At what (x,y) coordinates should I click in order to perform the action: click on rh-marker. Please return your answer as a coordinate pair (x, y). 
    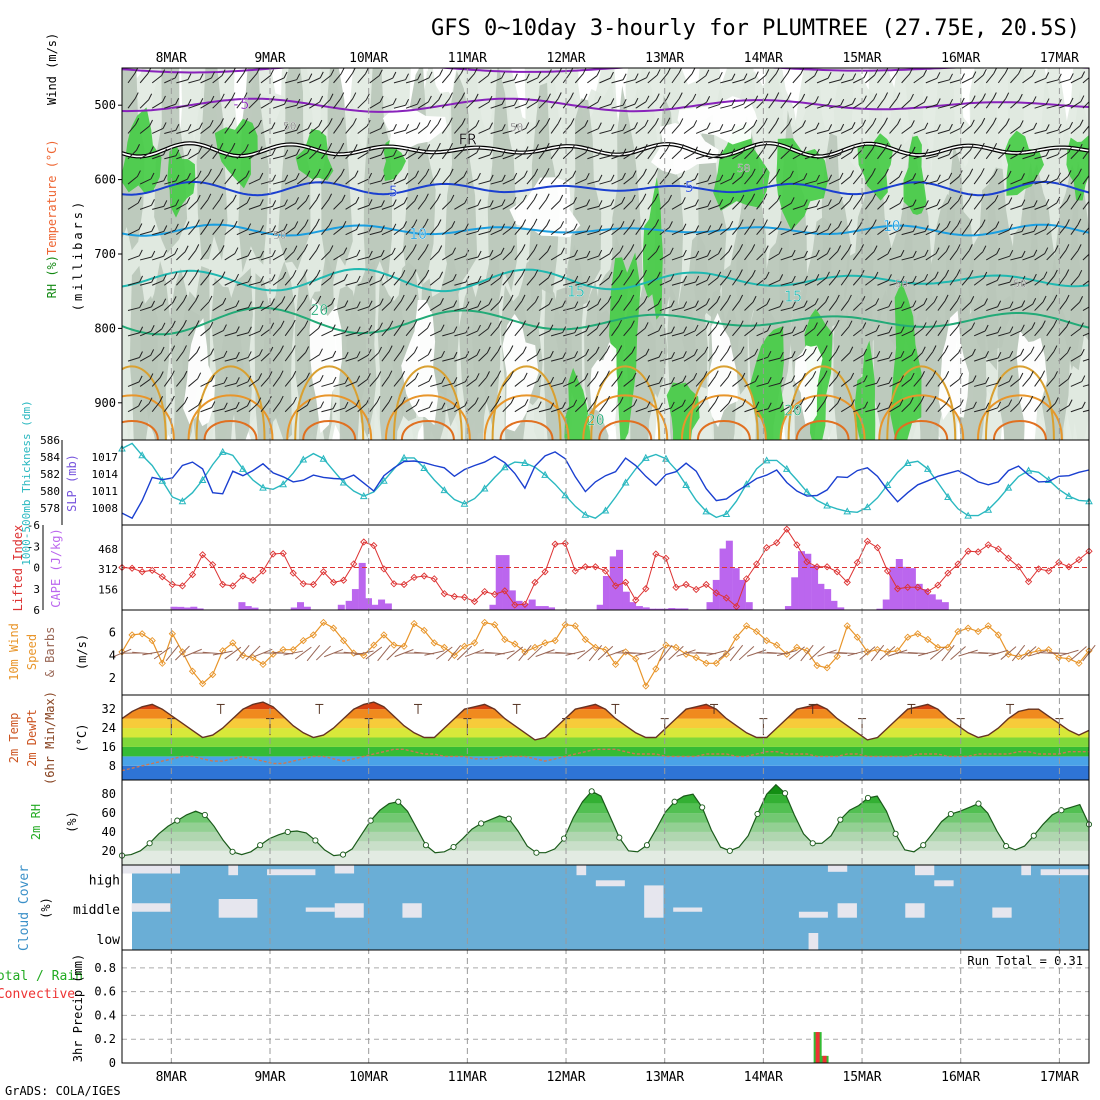
    Looking at the image, I should click on (370, 820).